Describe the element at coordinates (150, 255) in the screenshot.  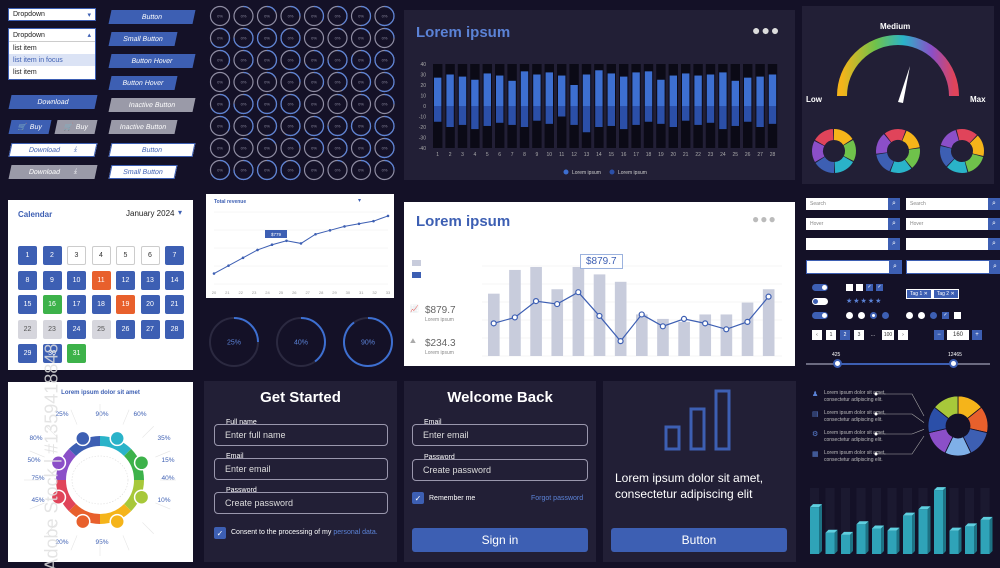
I see `calendar-day: 6` at that location.